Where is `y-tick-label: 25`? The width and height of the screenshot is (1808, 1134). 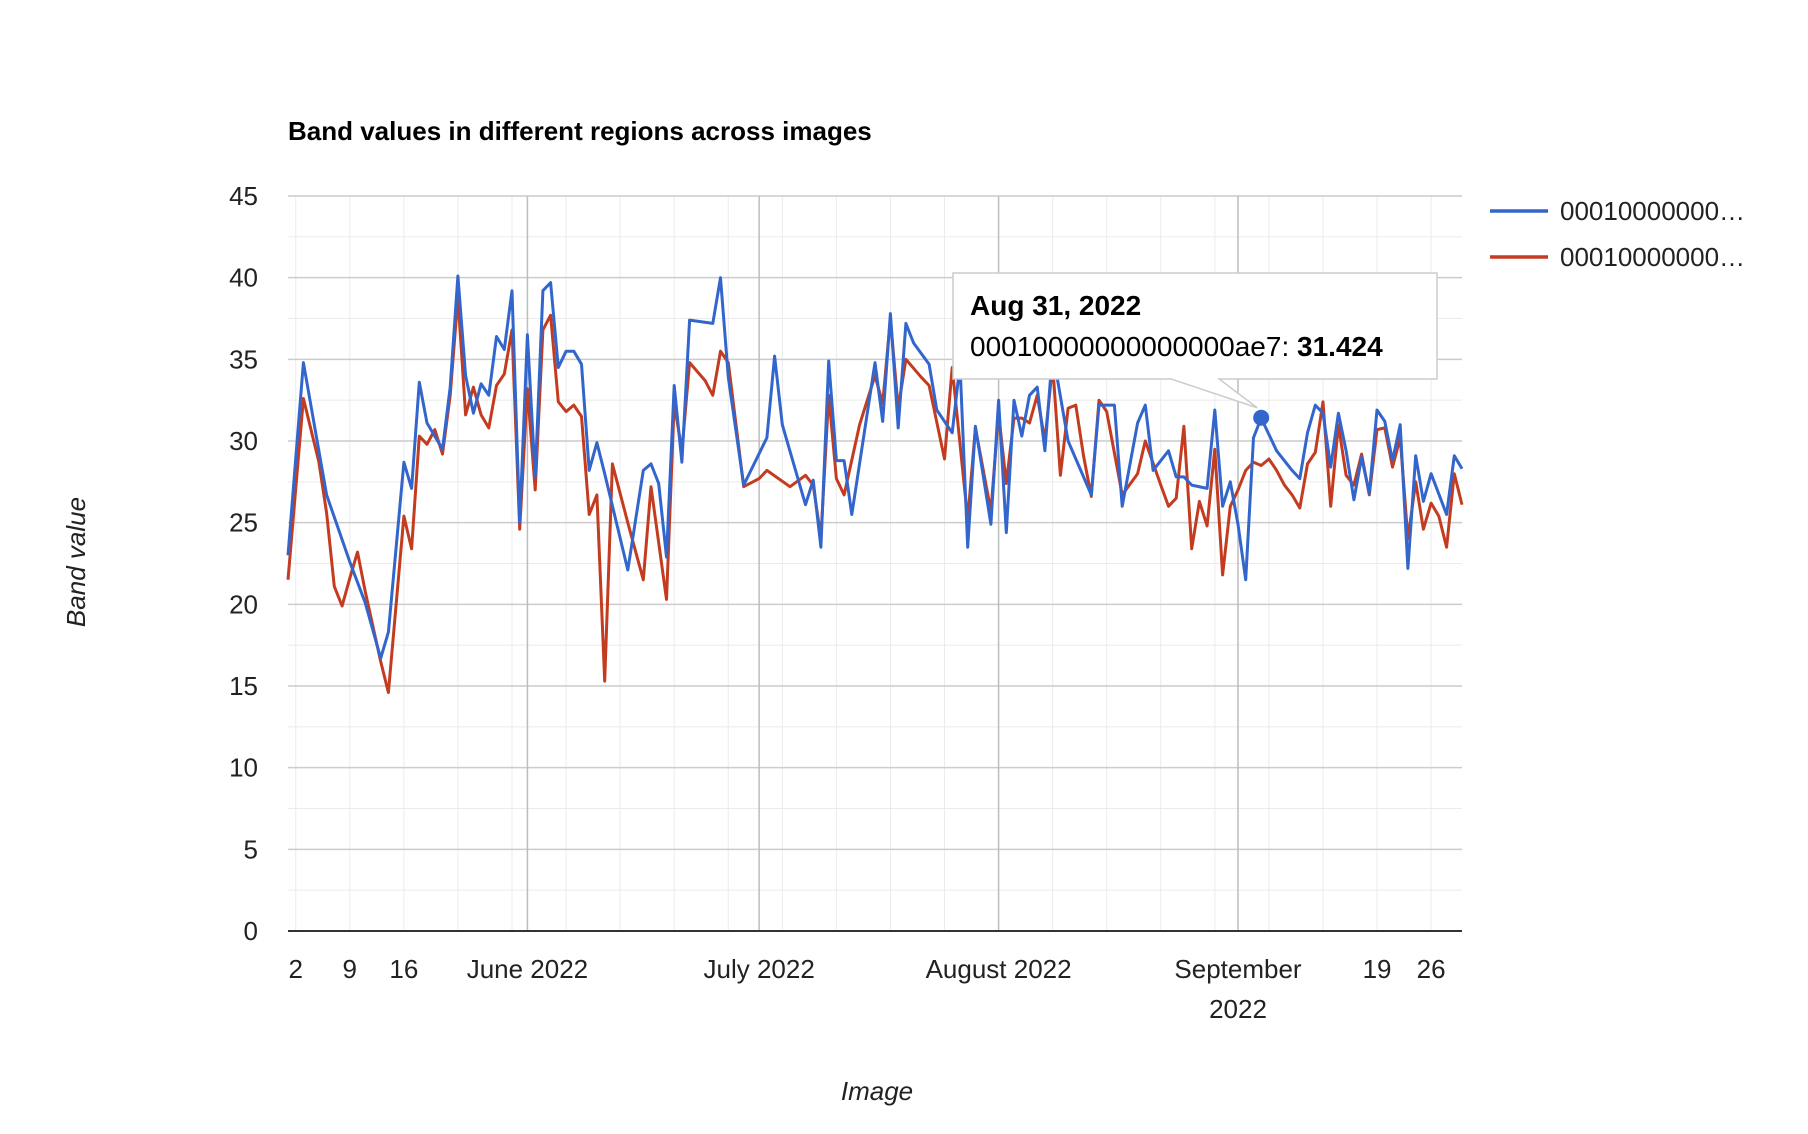
y-tick-label: 25 is located at coordinates (243, 523).